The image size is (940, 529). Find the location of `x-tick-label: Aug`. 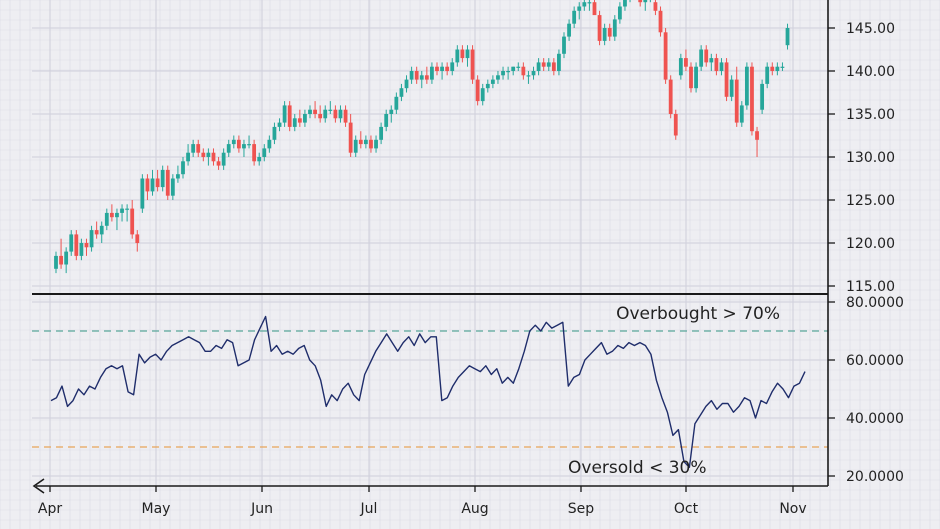

x-tick-label: Aug is located at coordinates (474, 509).